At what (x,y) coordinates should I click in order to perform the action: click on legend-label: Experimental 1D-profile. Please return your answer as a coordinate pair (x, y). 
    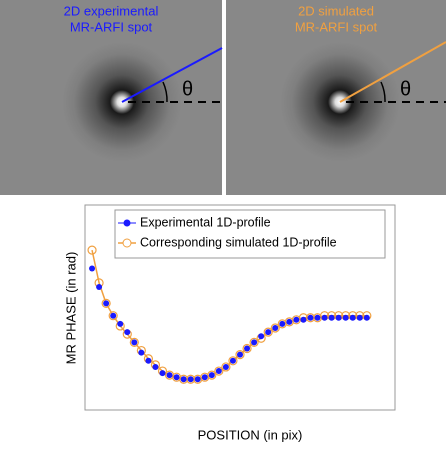
    Looking at the image, I should click on (205, 222).